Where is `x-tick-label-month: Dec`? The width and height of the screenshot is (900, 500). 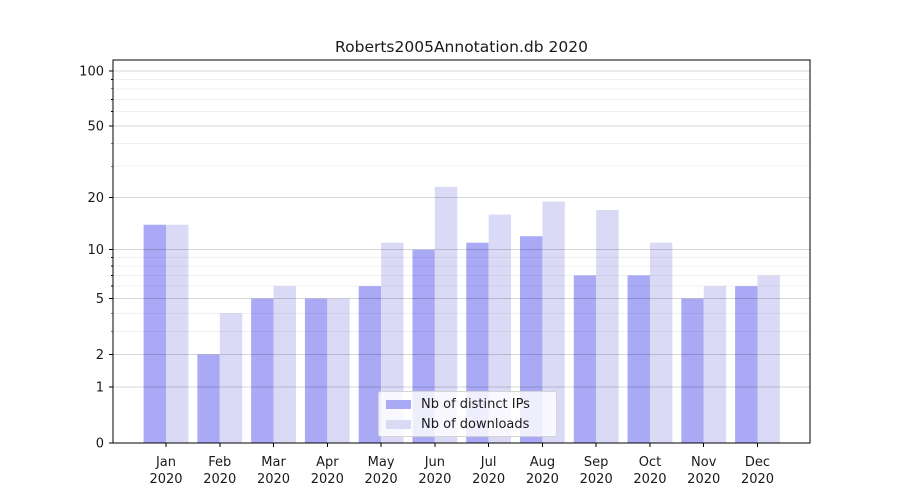 x-tick-label-month: Dec is located at coordinates (757, 462).